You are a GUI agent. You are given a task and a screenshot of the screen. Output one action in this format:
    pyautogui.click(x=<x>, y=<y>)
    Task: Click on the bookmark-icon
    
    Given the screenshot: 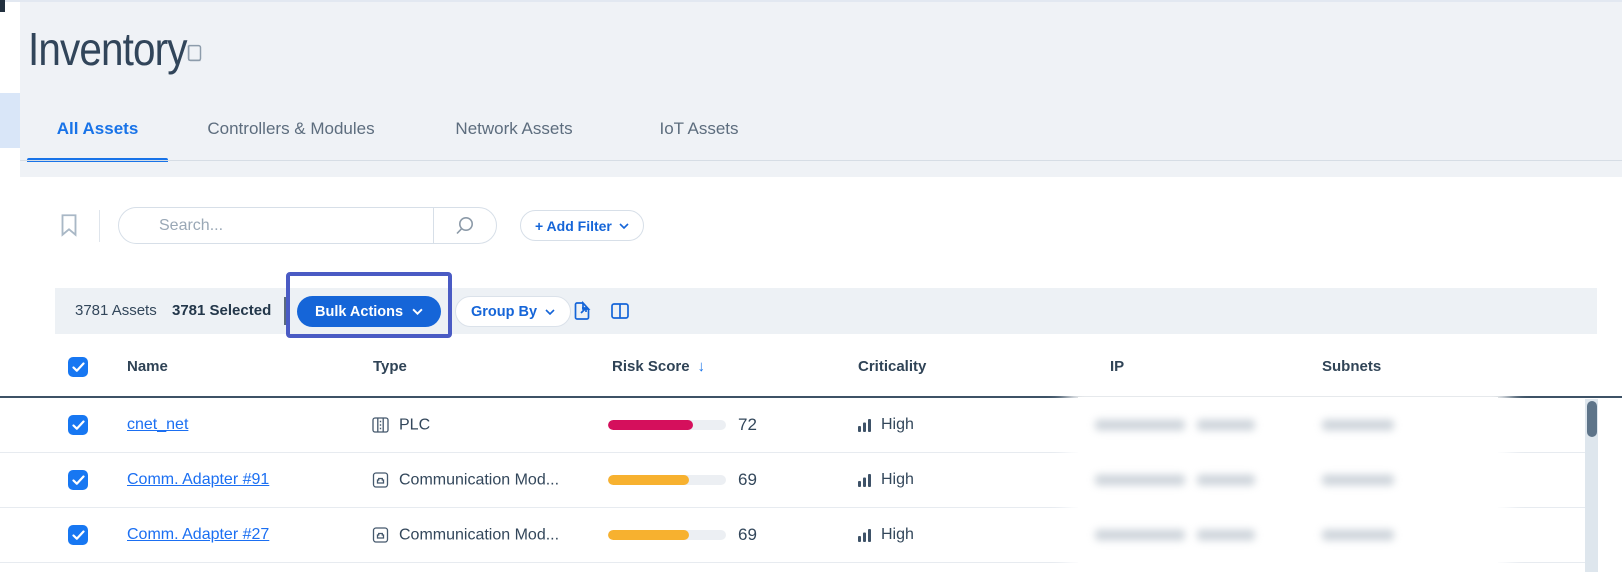 What is the action you would take?
    pyautogui.click(x=69, y=225)
    